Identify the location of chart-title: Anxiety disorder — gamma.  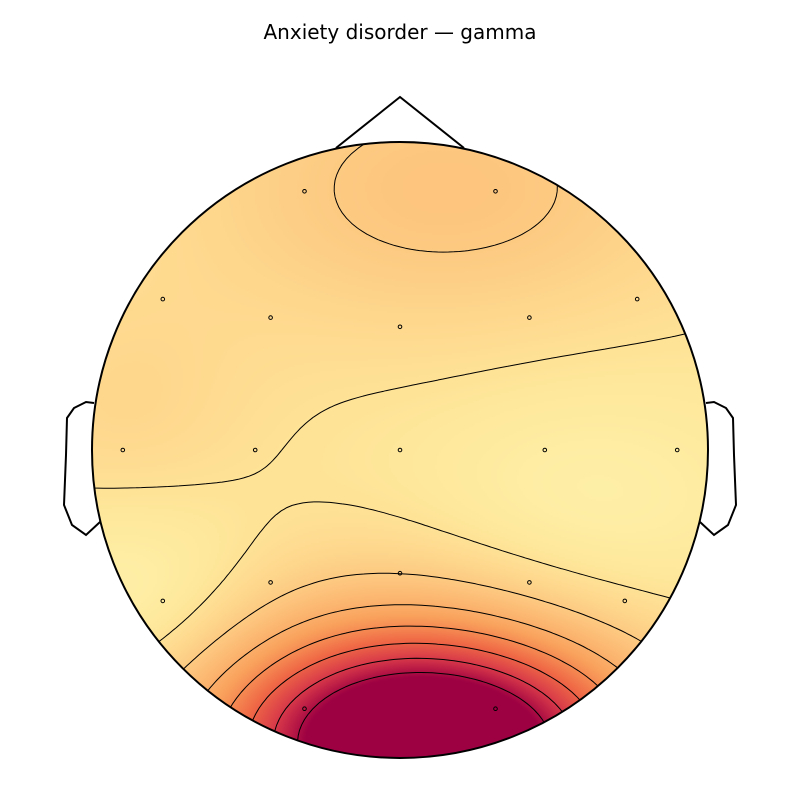
(400, 32).